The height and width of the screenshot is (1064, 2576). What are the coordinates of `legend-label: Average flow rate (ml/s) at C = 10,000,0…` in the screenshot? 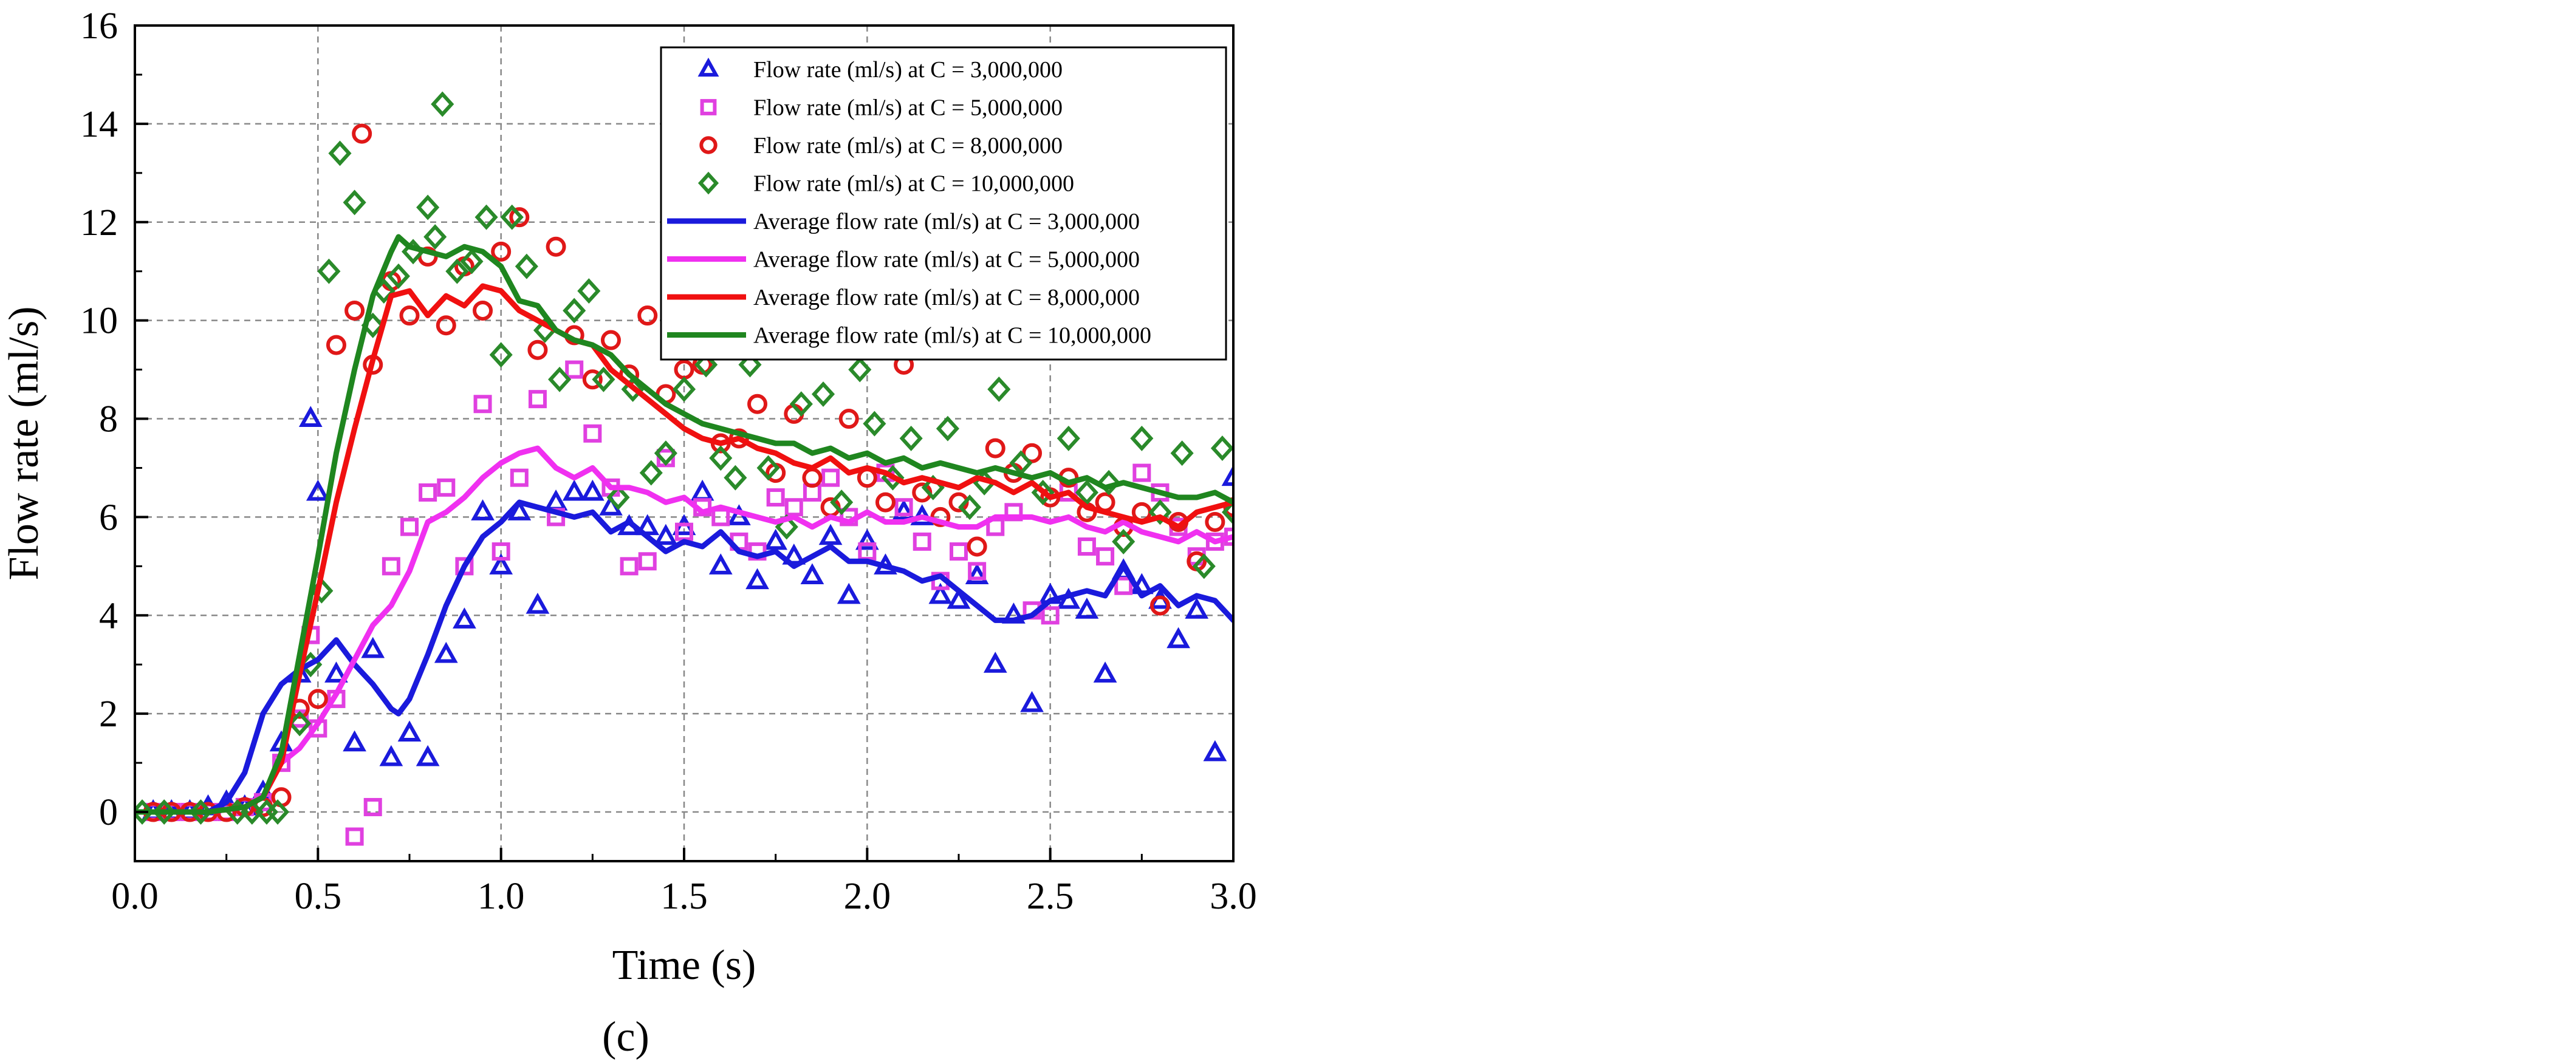 It's located at (952, 336).